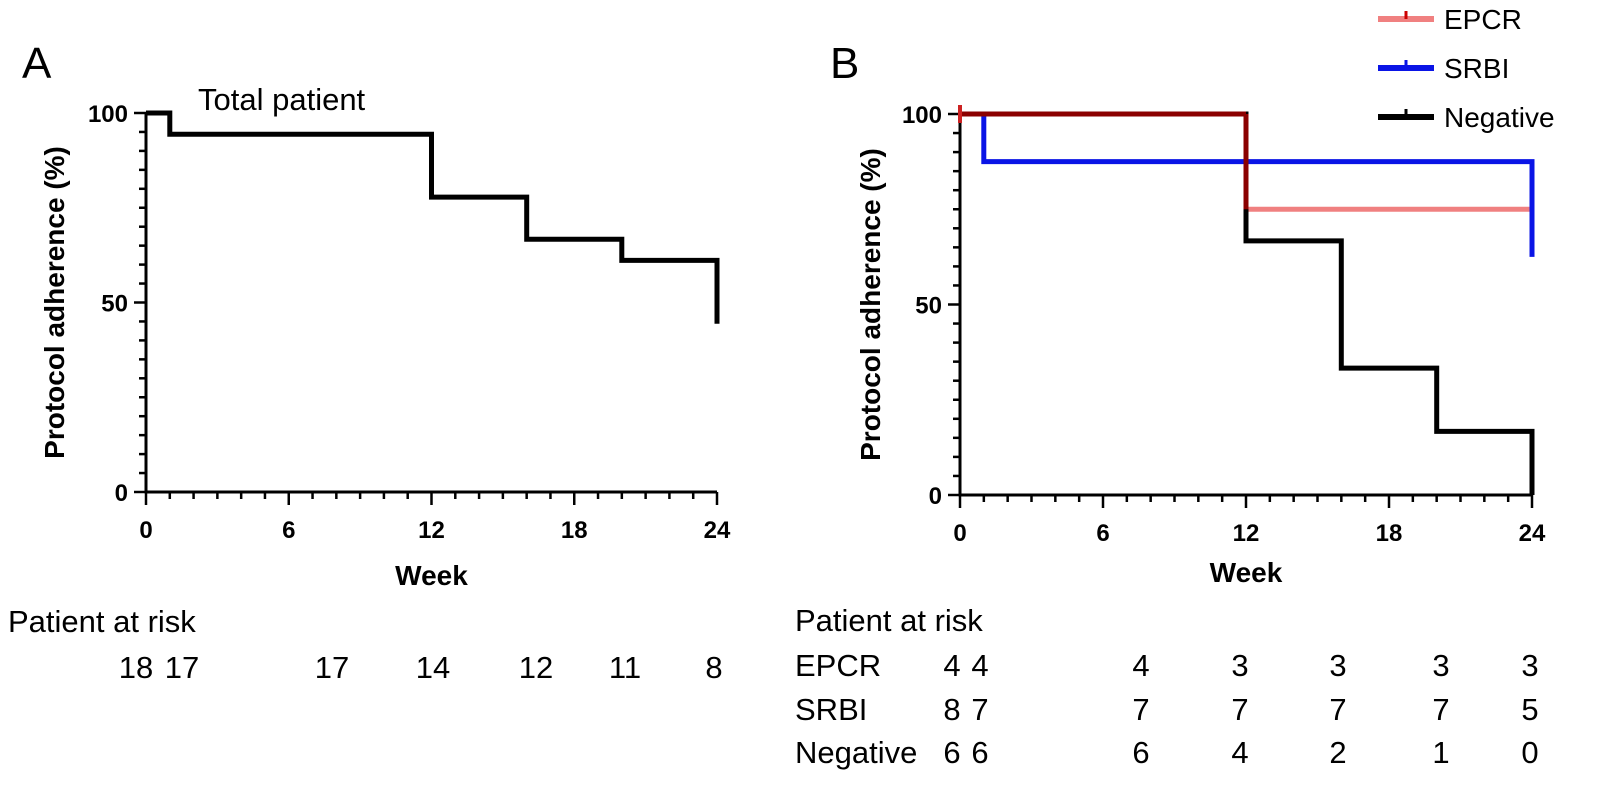 Image resolution: width=1608 pixels, height=792 pixels. What do you see at coordinates (625, 667) in the screenshot?
I see `risk-count: 11` at bounding box center [625, 667].